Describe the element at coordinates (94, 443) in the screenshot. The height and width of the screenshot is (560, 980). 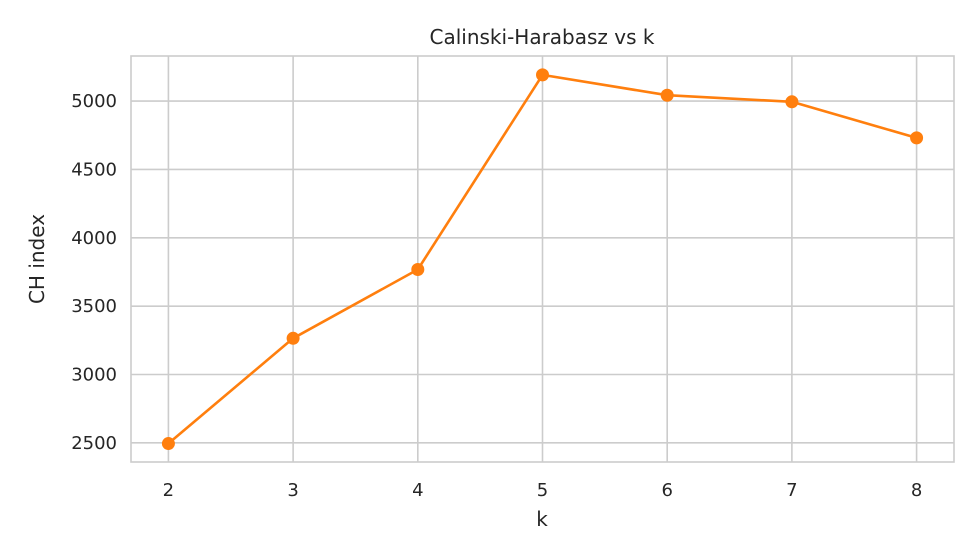
I see `y-tick-label: 2500` at that location.